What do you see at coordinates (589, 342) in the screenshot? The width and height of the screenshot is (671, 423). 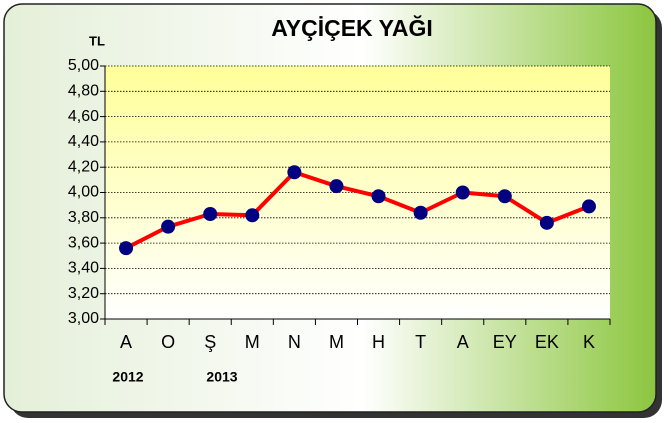 I see `x-tick-label: K` at bounding box center [589, 342].